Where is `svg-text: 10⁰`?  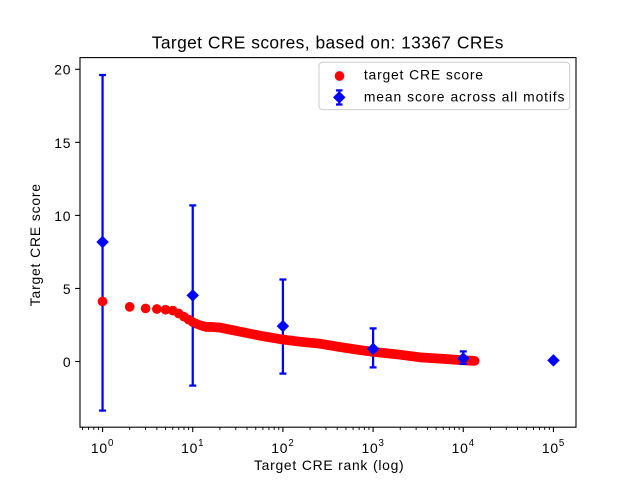 svg-text: 10⁰ is located at coordinates (102, 447).